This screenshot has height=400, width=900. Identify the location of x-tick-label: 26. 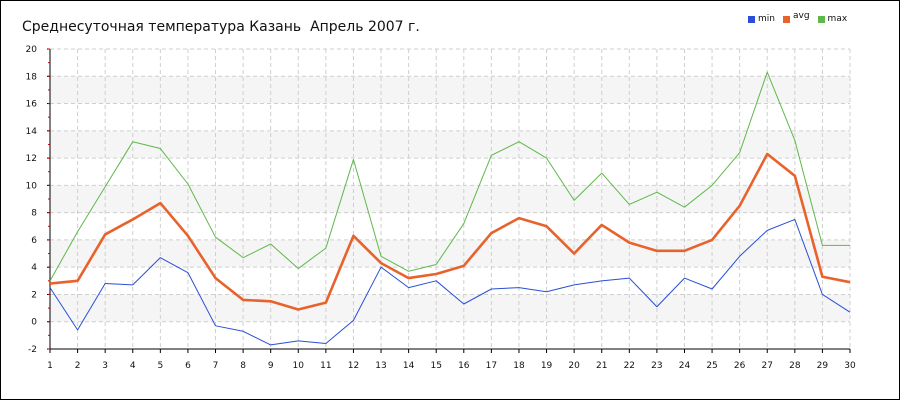
(740, 366).